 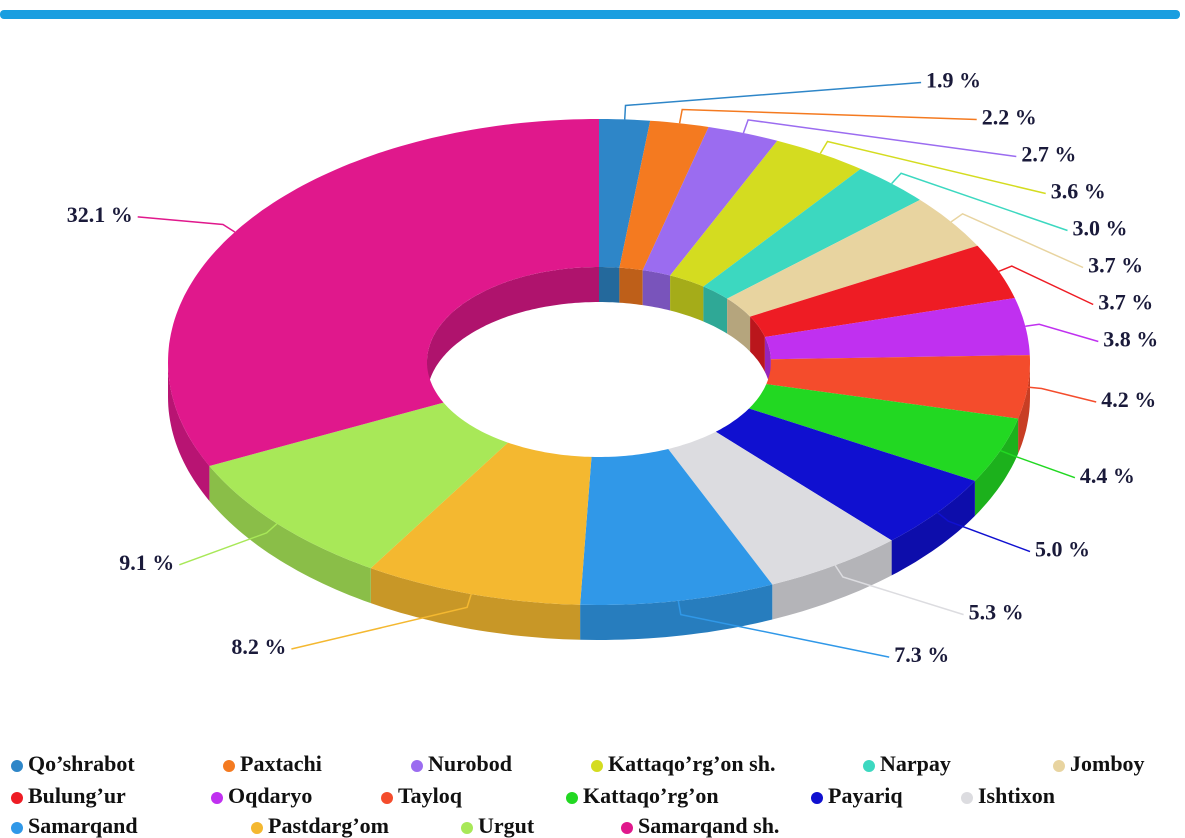 I want to click on inner-walls, so click(x=599, y=332).